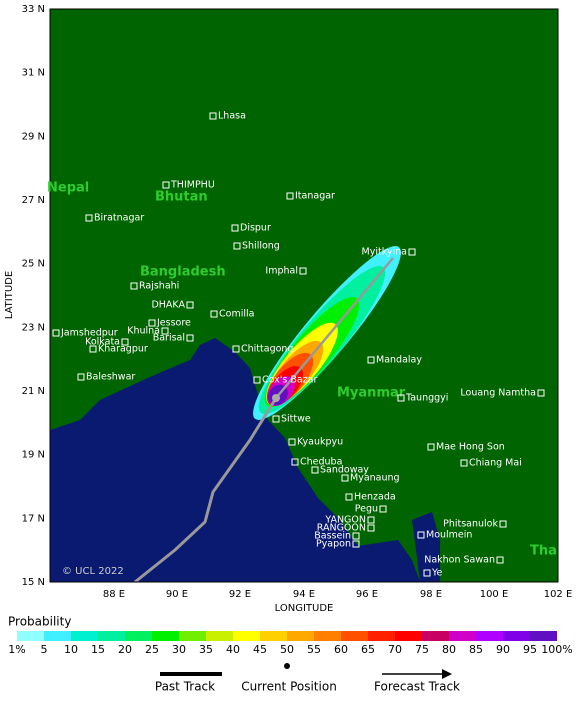 The height and width of the screenshot is (706, 580). Describe the element at coordinates (192, 185) in the screenshot. I see `place-label: THIMPHU` at that location.